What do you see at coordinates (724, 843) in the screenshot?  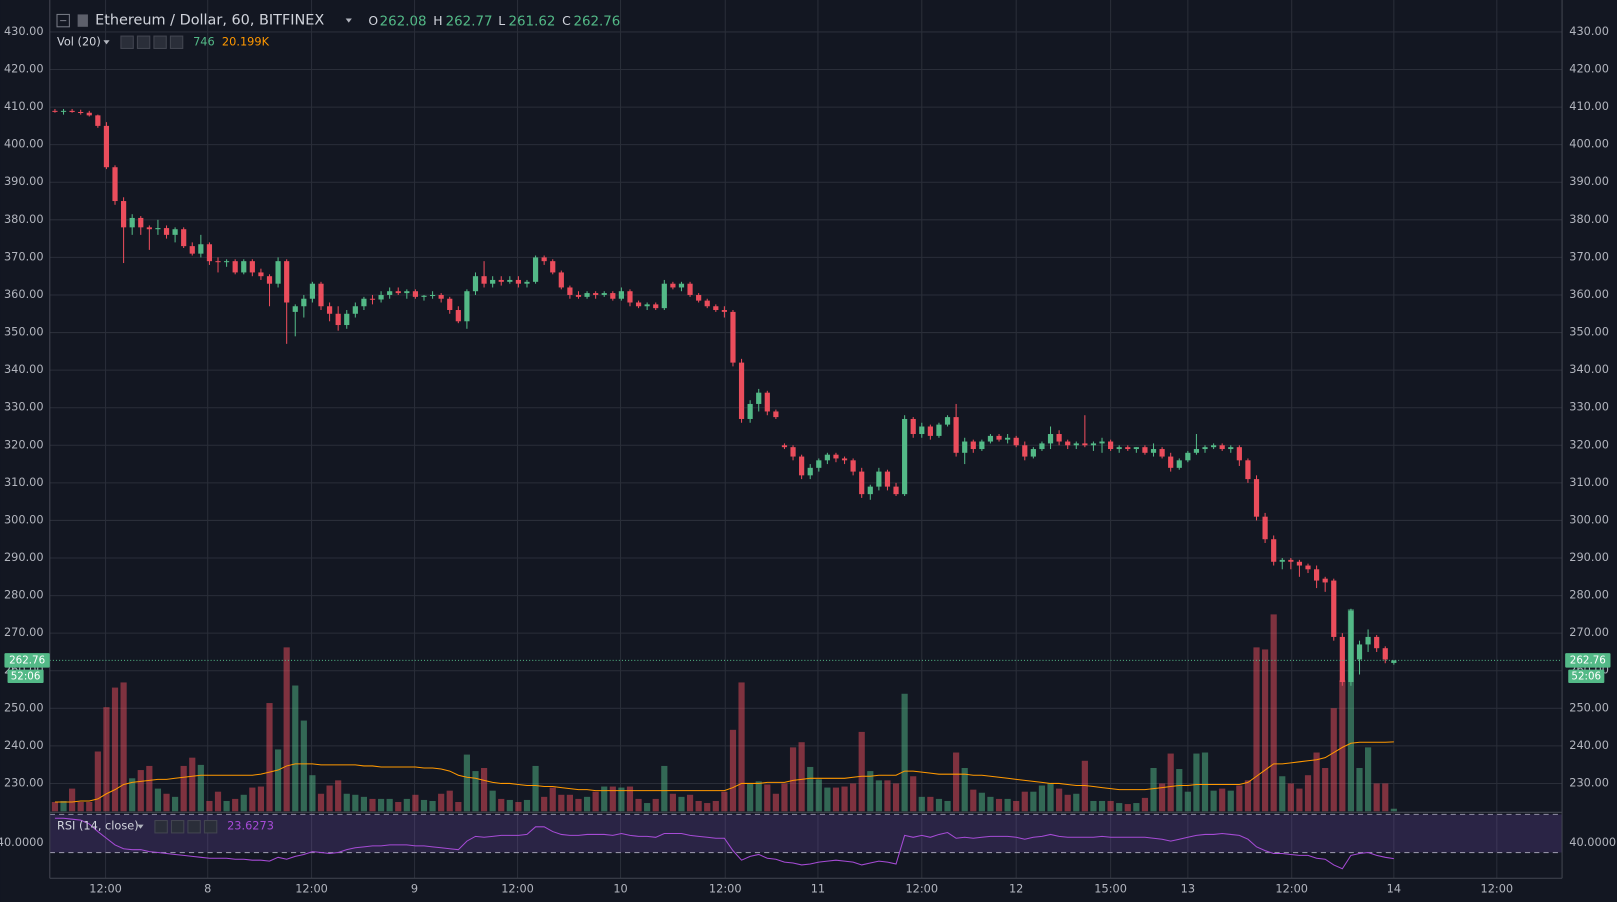 I see `rsi-line` at bounding box center [724, 843].